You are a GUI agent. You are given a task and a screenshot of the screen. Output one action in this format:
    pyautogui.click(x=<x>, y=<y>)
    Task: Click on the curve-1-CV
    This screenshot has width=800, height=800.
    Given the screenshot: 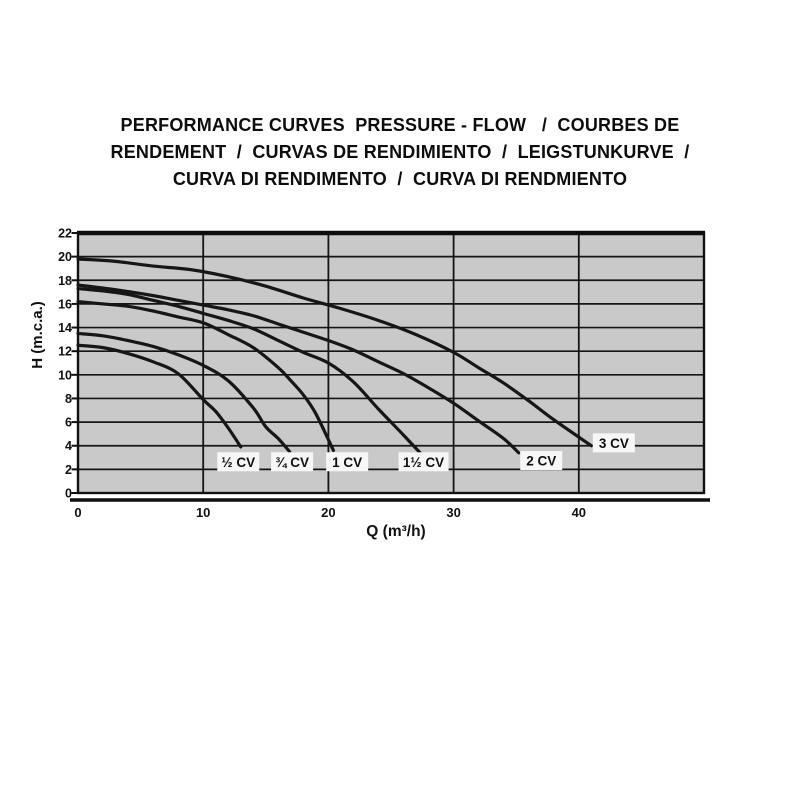 What is the action you would take?
    pyautogui.click(x=206, y=376)
    